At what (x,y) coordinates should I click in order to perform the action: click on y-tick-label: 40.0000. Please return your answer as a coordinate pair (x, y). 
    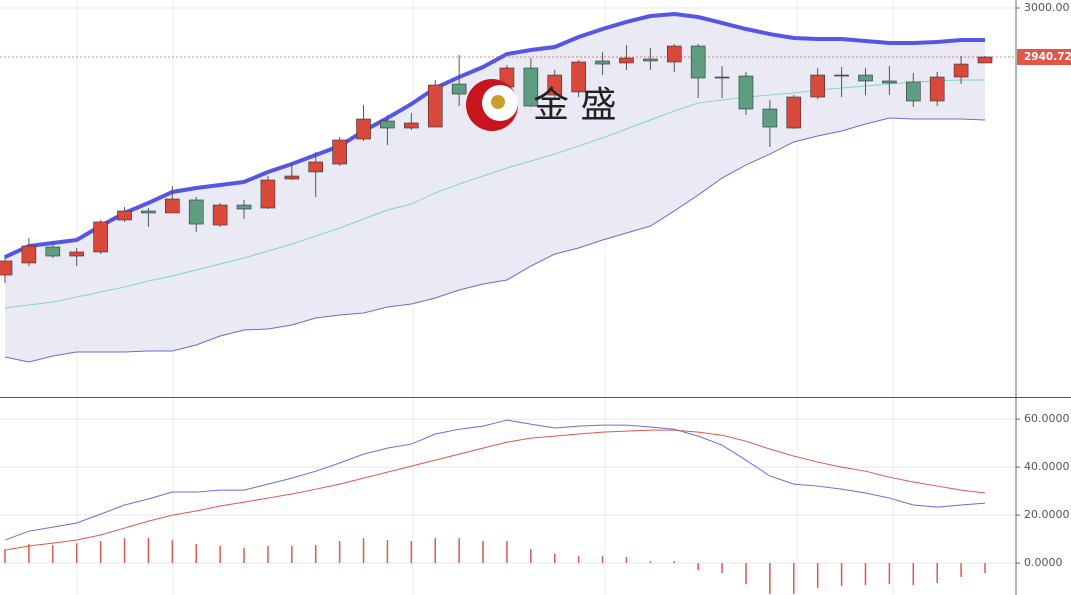
    Looking at the image, I should click on (1047, 466).